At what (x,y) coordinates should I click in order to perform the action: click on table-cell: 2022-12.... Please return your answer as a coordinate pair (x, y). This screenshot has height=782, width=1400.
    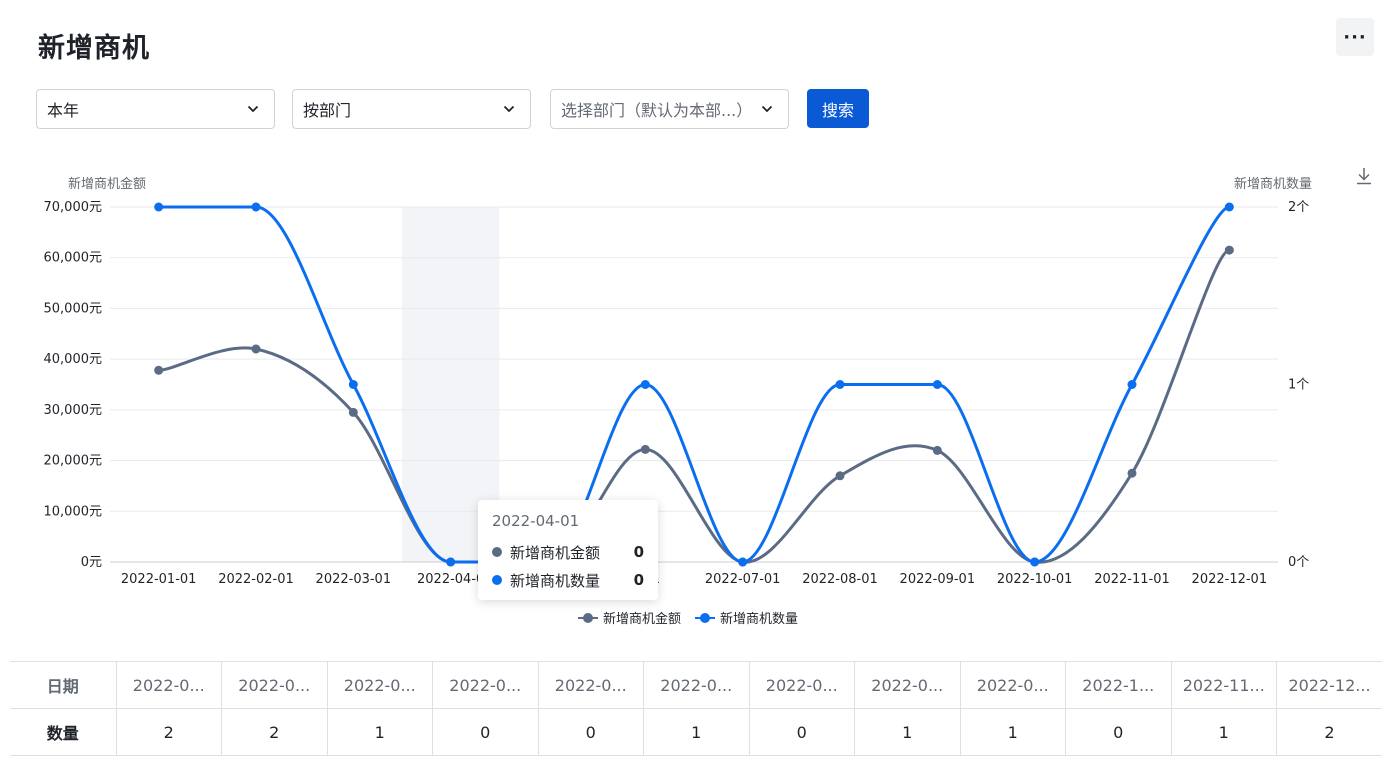
    Looking at the image, I should click on (1329, 685).